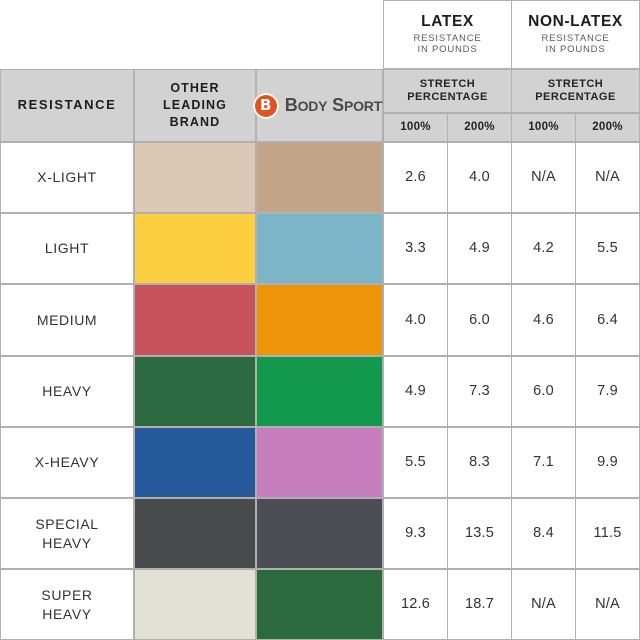 The height and width of the screenshot is (640, 640). What do you see at coordinates (195, 320) in the screenshot?
I see `swatch-other-brand-medium` at bounding box center [195, 320].